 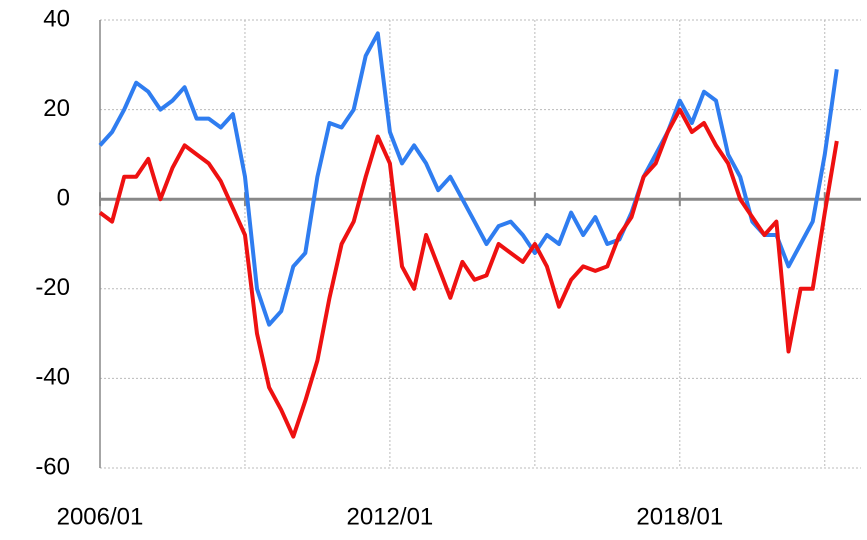 What do you see at coordinates (56, 108) in the screenshot?
I see `y-tick-label: 20` at bounding box center [56, 108].